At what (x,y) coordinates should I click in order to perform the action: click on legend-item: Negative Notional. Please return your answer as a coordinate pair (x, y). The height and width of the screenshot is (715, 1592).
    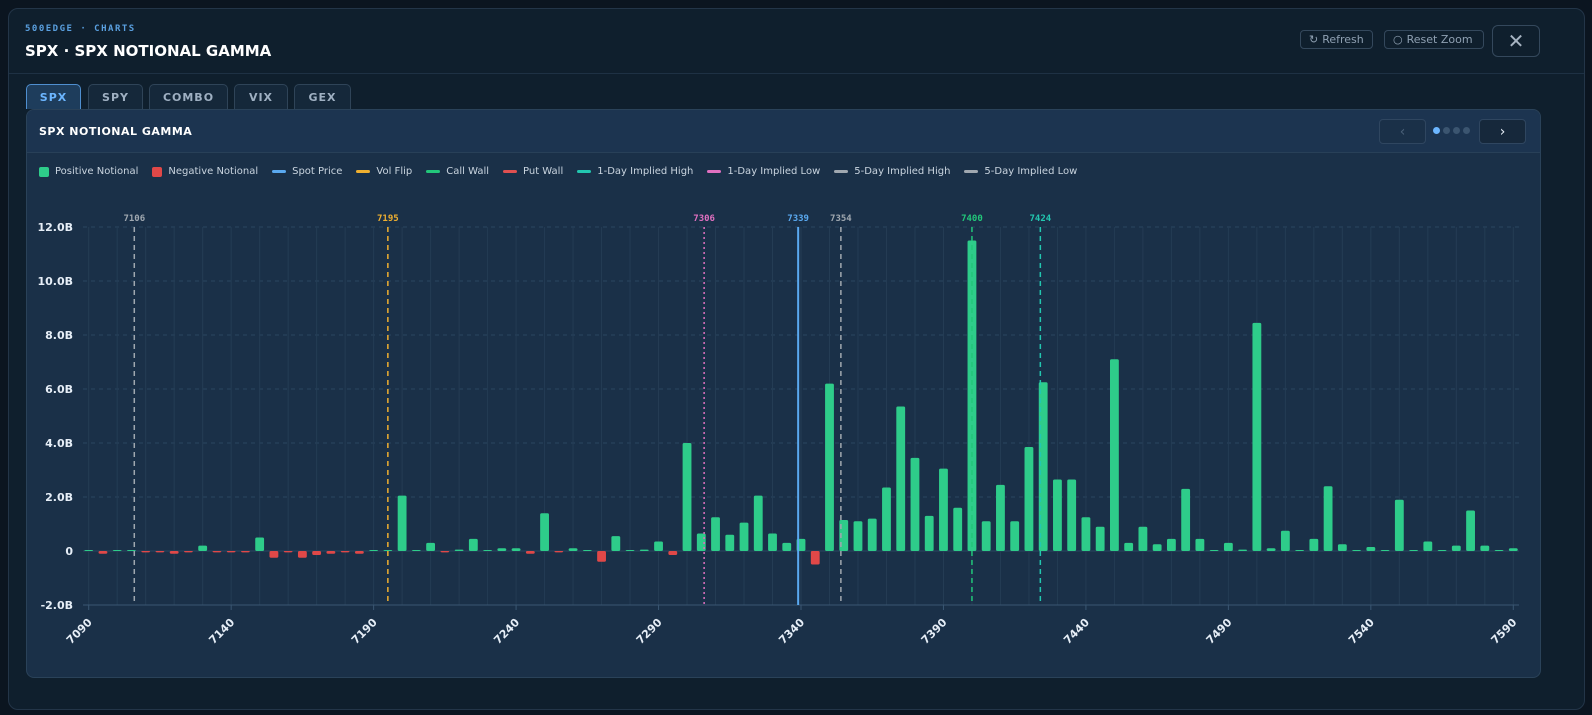
    Looking at the image, I should click on (205, 171).